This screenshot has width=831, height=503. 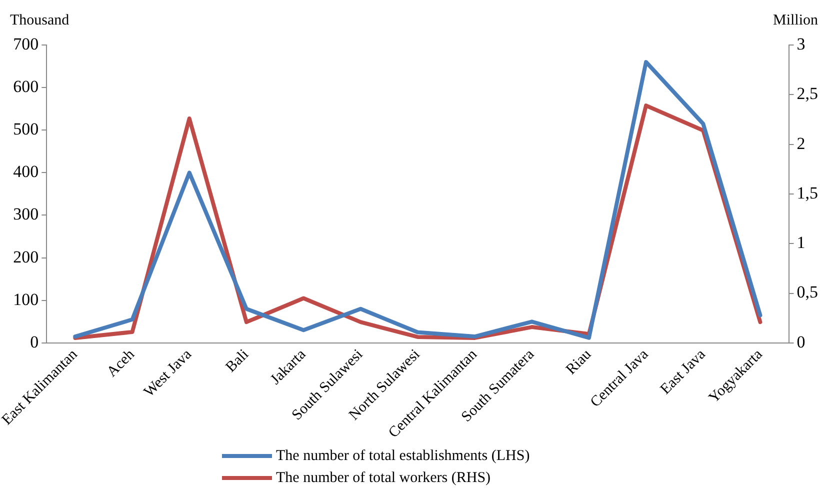 What do you see at coordinates (683, 372) in the screenshot?
I see `x-tick-label: East Java` at bounding box center [683, 372].